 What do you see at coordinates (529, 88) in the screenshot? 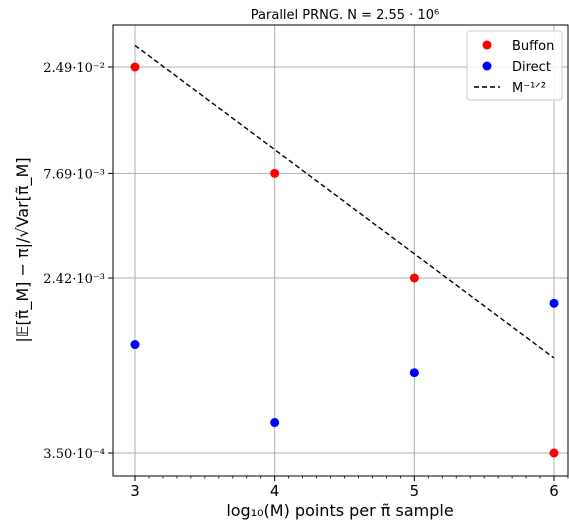
I see `legend-label: M⁻¹ᐟ²` at bounding box center [529, 88].